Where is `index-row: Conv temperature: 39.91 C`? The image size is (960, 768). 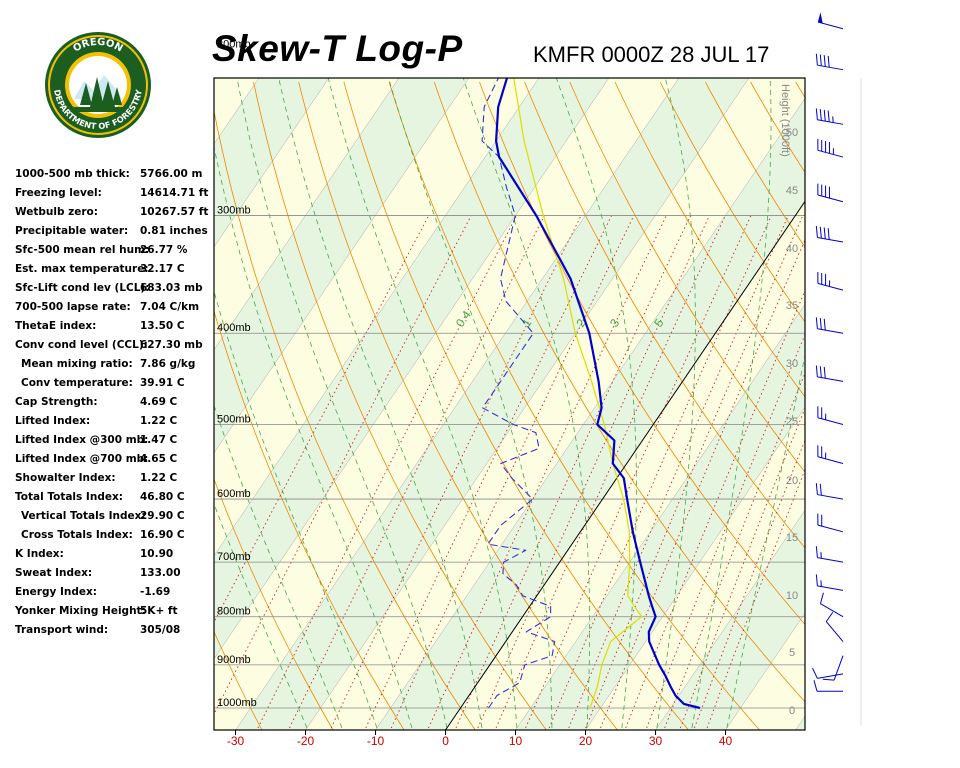 index-row: Conv temperature: 39.91 C is located at coordinates (115, 386).